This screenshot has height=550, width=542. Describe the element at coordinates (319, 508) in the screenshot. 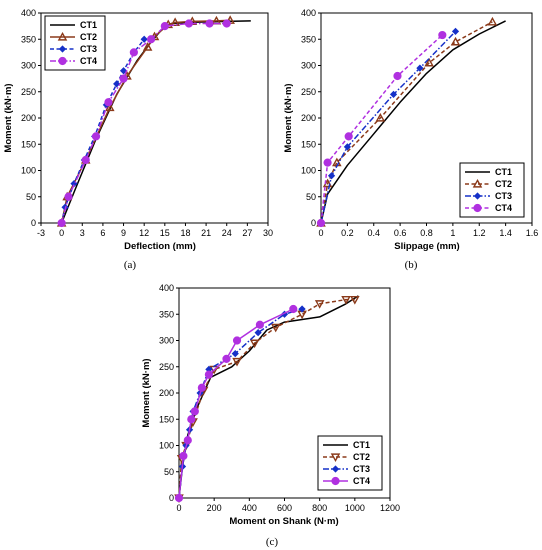

I see `x-tick-label-c: 800` at that location.